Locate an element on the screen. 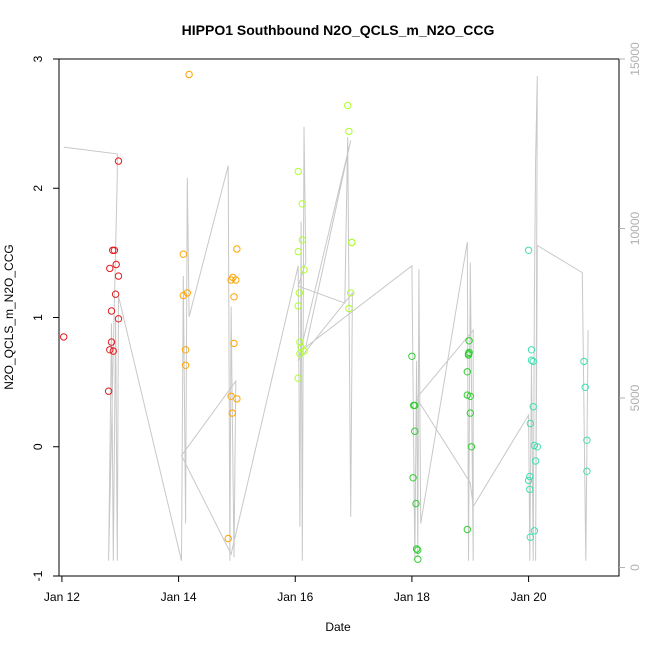 The height and width of the screenshot is (650, 650). y2-tick-label-2: 10000 is located at coordinates (635, 229).